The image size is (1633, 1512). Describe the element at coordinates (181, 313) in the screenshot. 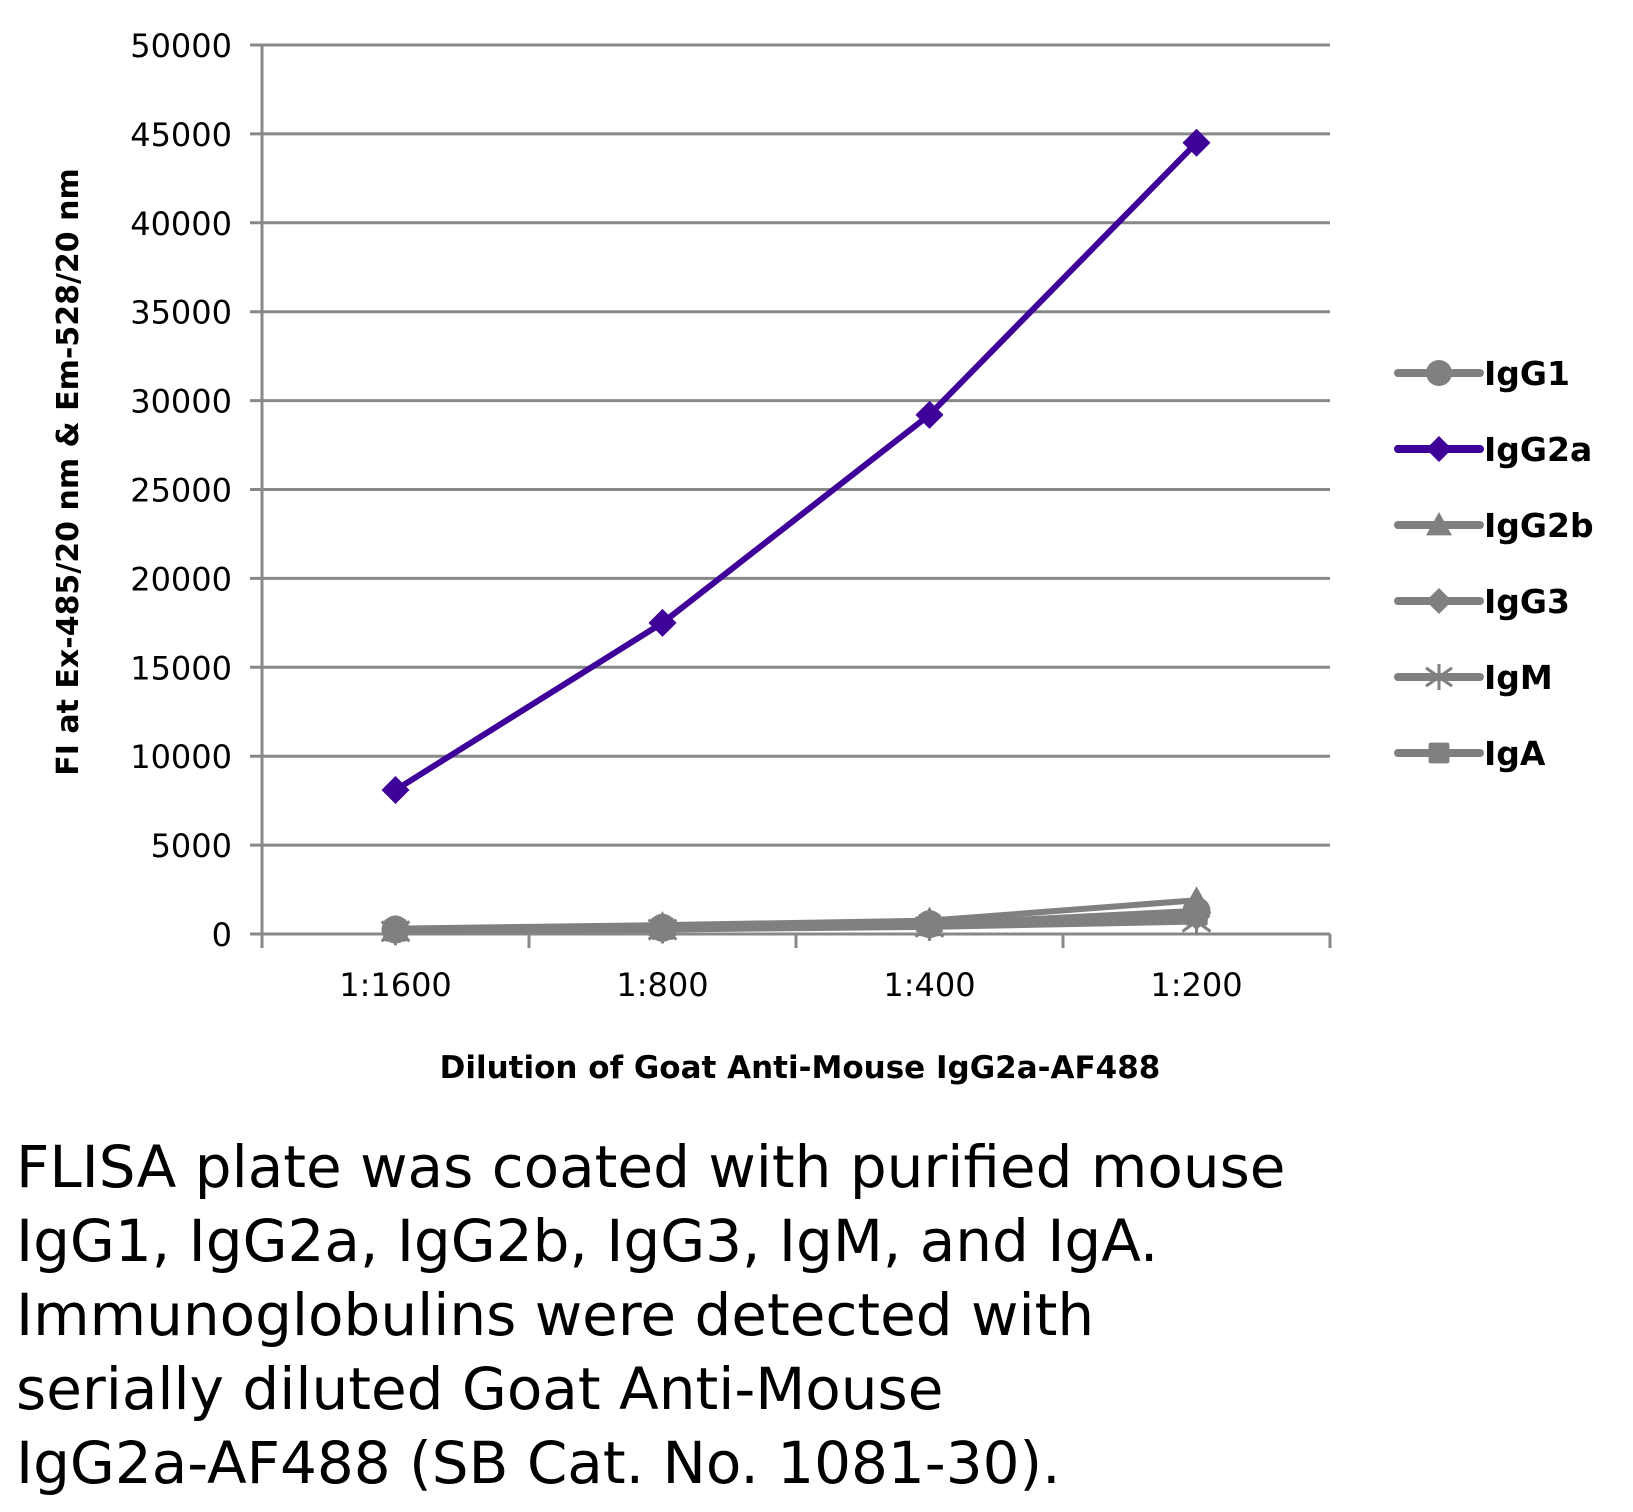

I see `y-tick-label: 35000` at that location.